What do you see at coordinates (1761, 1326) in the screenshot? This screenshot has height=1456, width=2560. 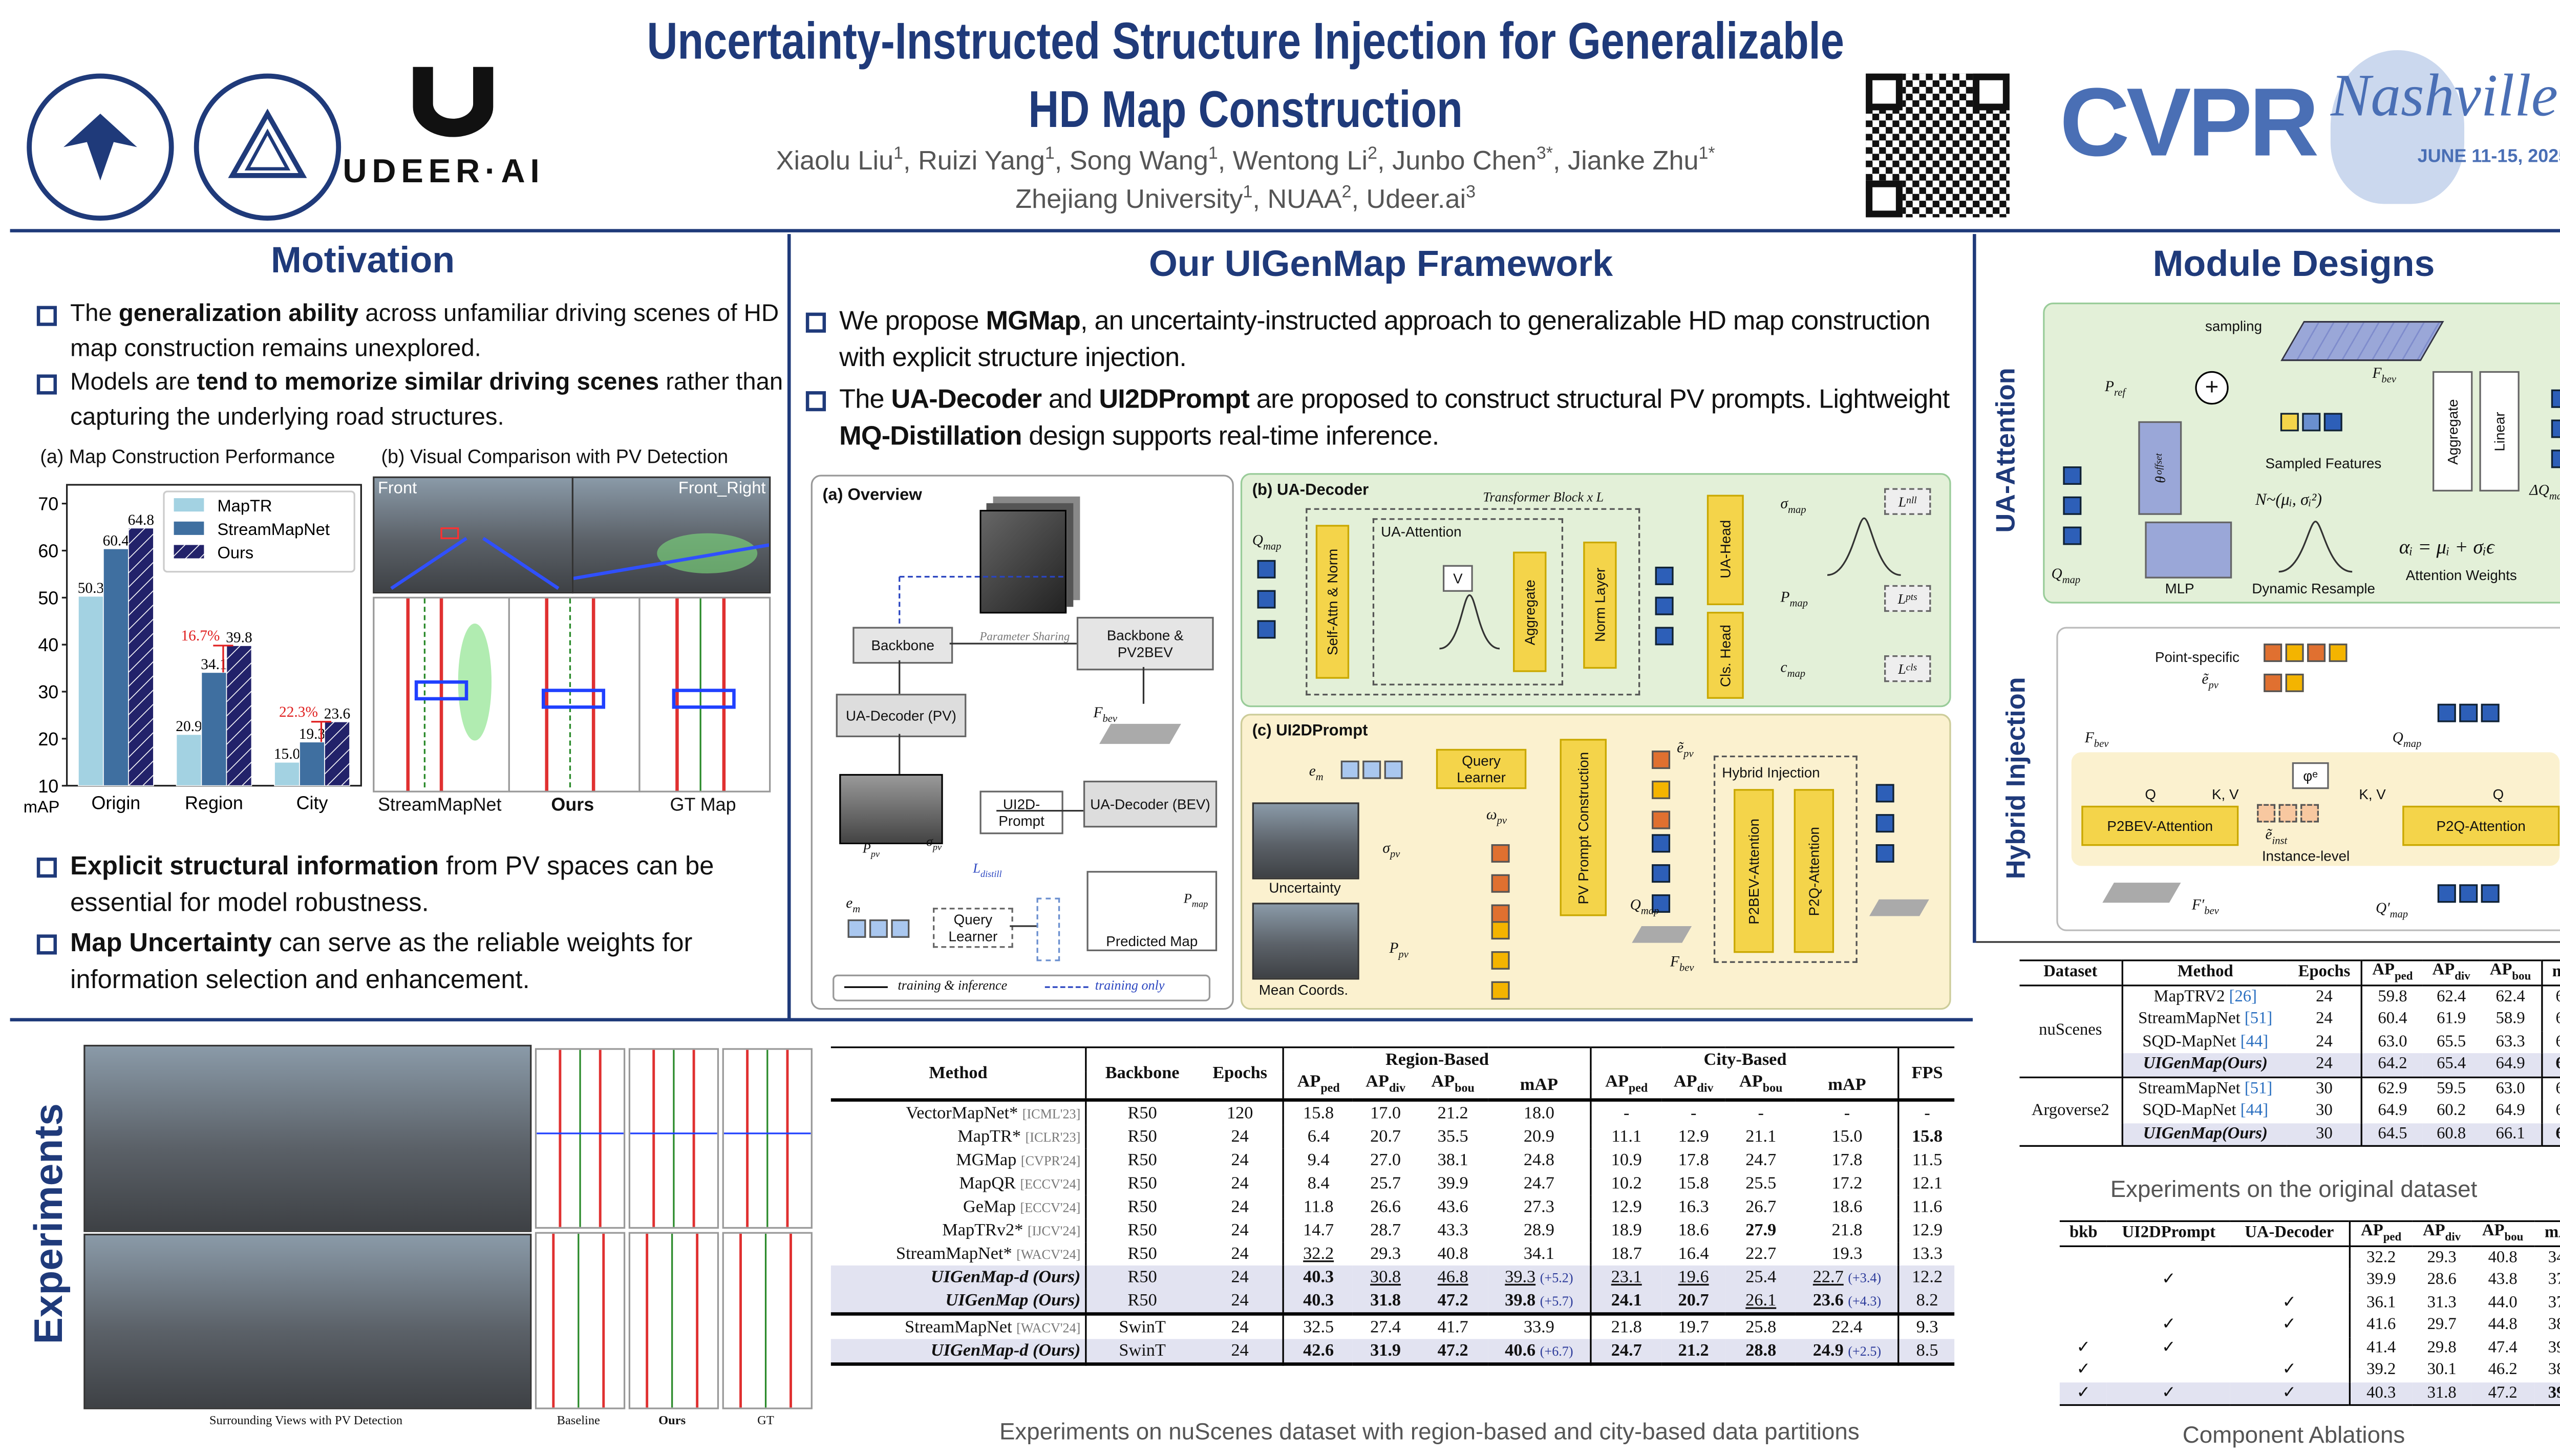 I see `value-cell: 25.8` at bounding box center [1761, 1326].